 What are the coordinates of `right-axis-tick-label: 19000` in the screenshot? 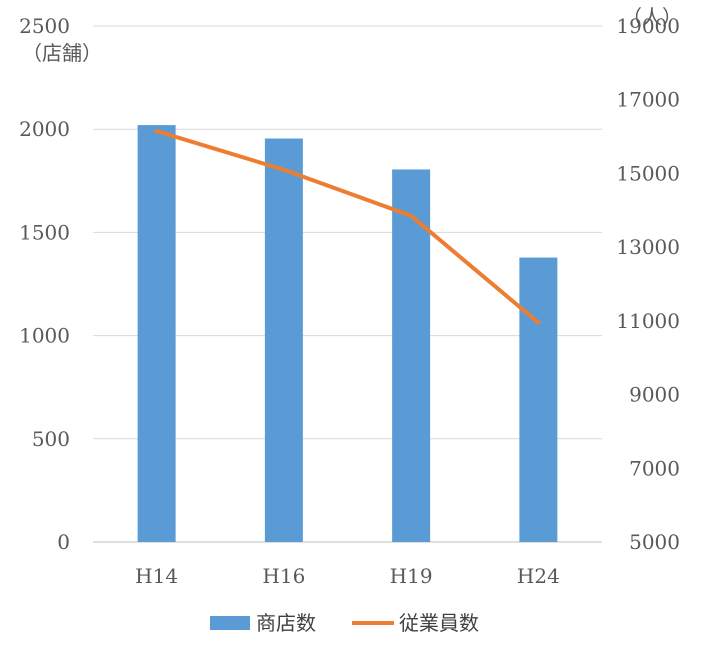 It's located at (648, 26).